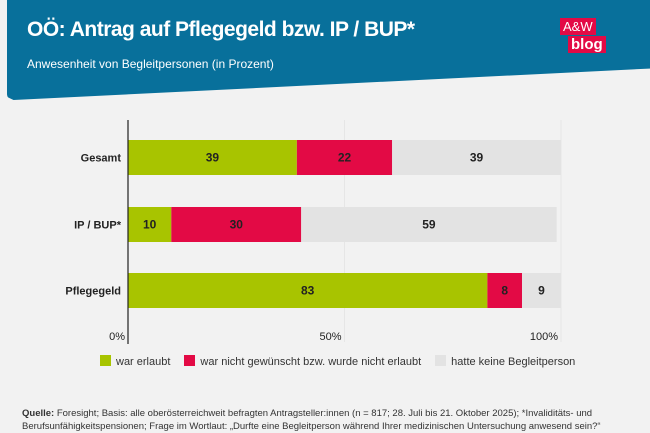 Image resolution: width=650 pixels, height=433 pixels. Describe the element at coordinates (117, 337) in the screenshot. I see `x-tick-label: 0%` at that location.